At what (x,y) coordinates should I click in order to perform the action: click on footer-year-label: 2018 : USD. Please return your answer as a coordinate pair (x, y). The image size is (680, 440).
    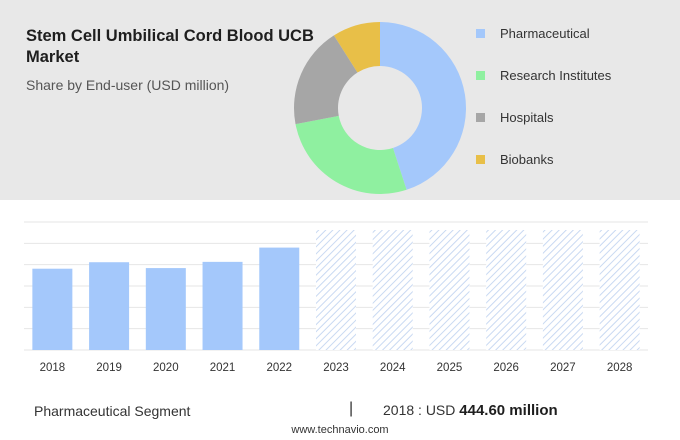
    Looking at the image, I should click on (419, 410).